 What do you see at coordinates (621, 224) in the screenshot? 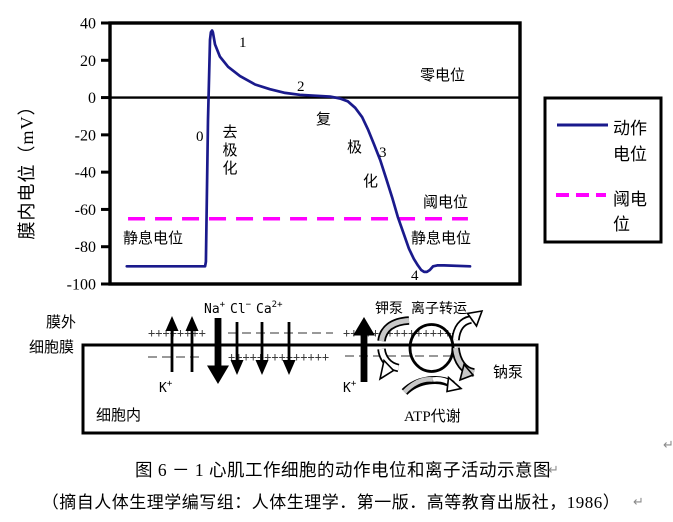
I see `legend-threshold-label-line2: 位` at bounding box center [621, 224].